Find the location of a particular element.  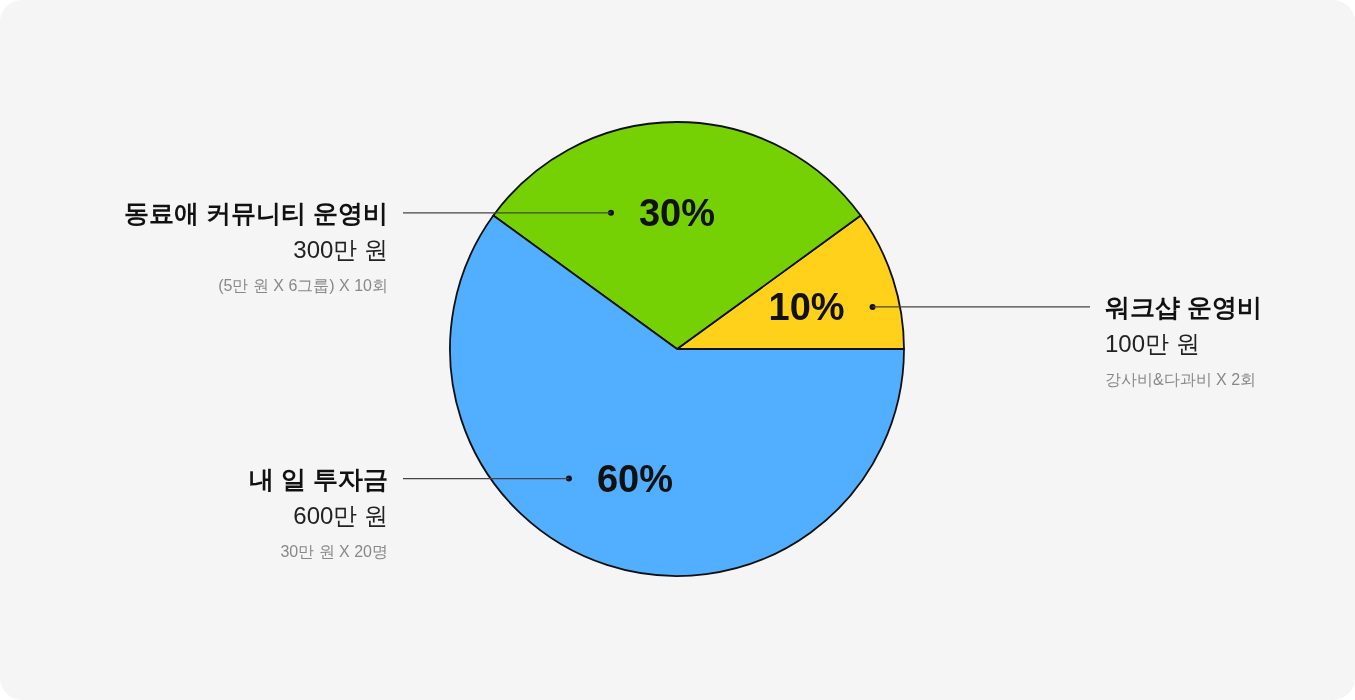

text: (5만 원 X 6그룹) X 10회 is located at coordinates (303, 285).